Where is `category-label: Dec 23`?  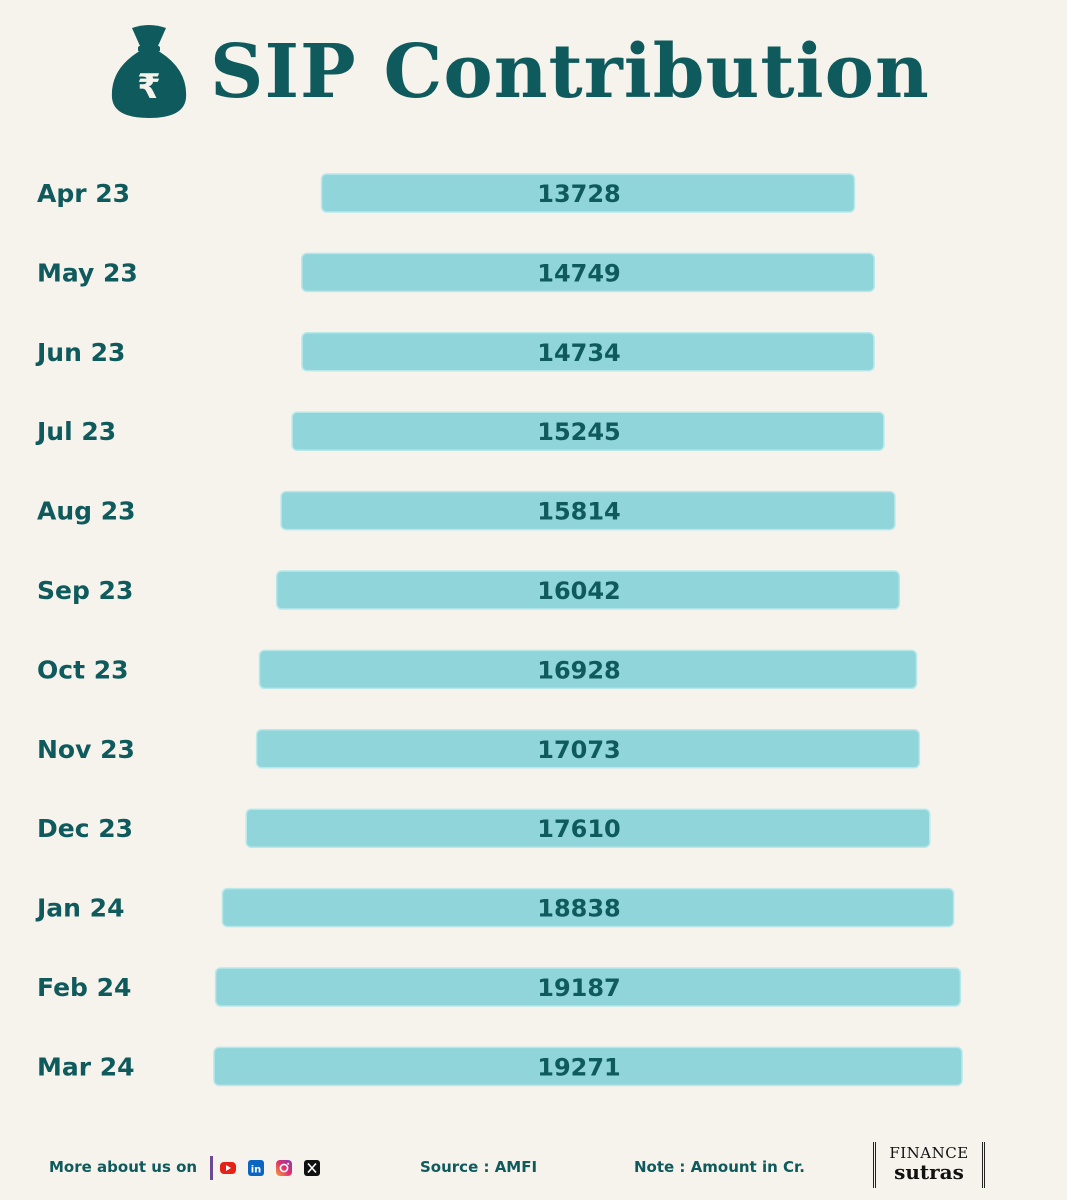 category-label: Dec 23 is located at coordinates (85, 828).